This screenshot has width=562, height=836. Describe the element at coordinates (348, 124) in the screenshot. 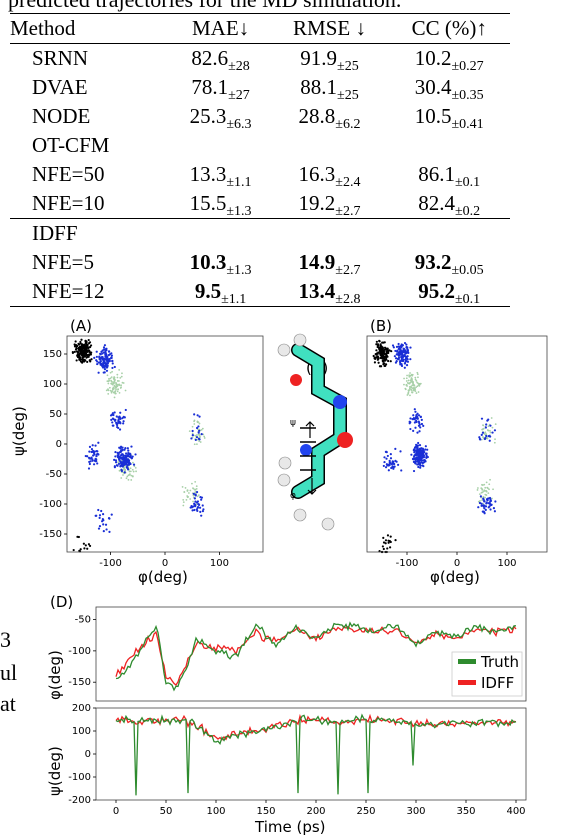

I see `rmse-std: ±6.2` at that location.